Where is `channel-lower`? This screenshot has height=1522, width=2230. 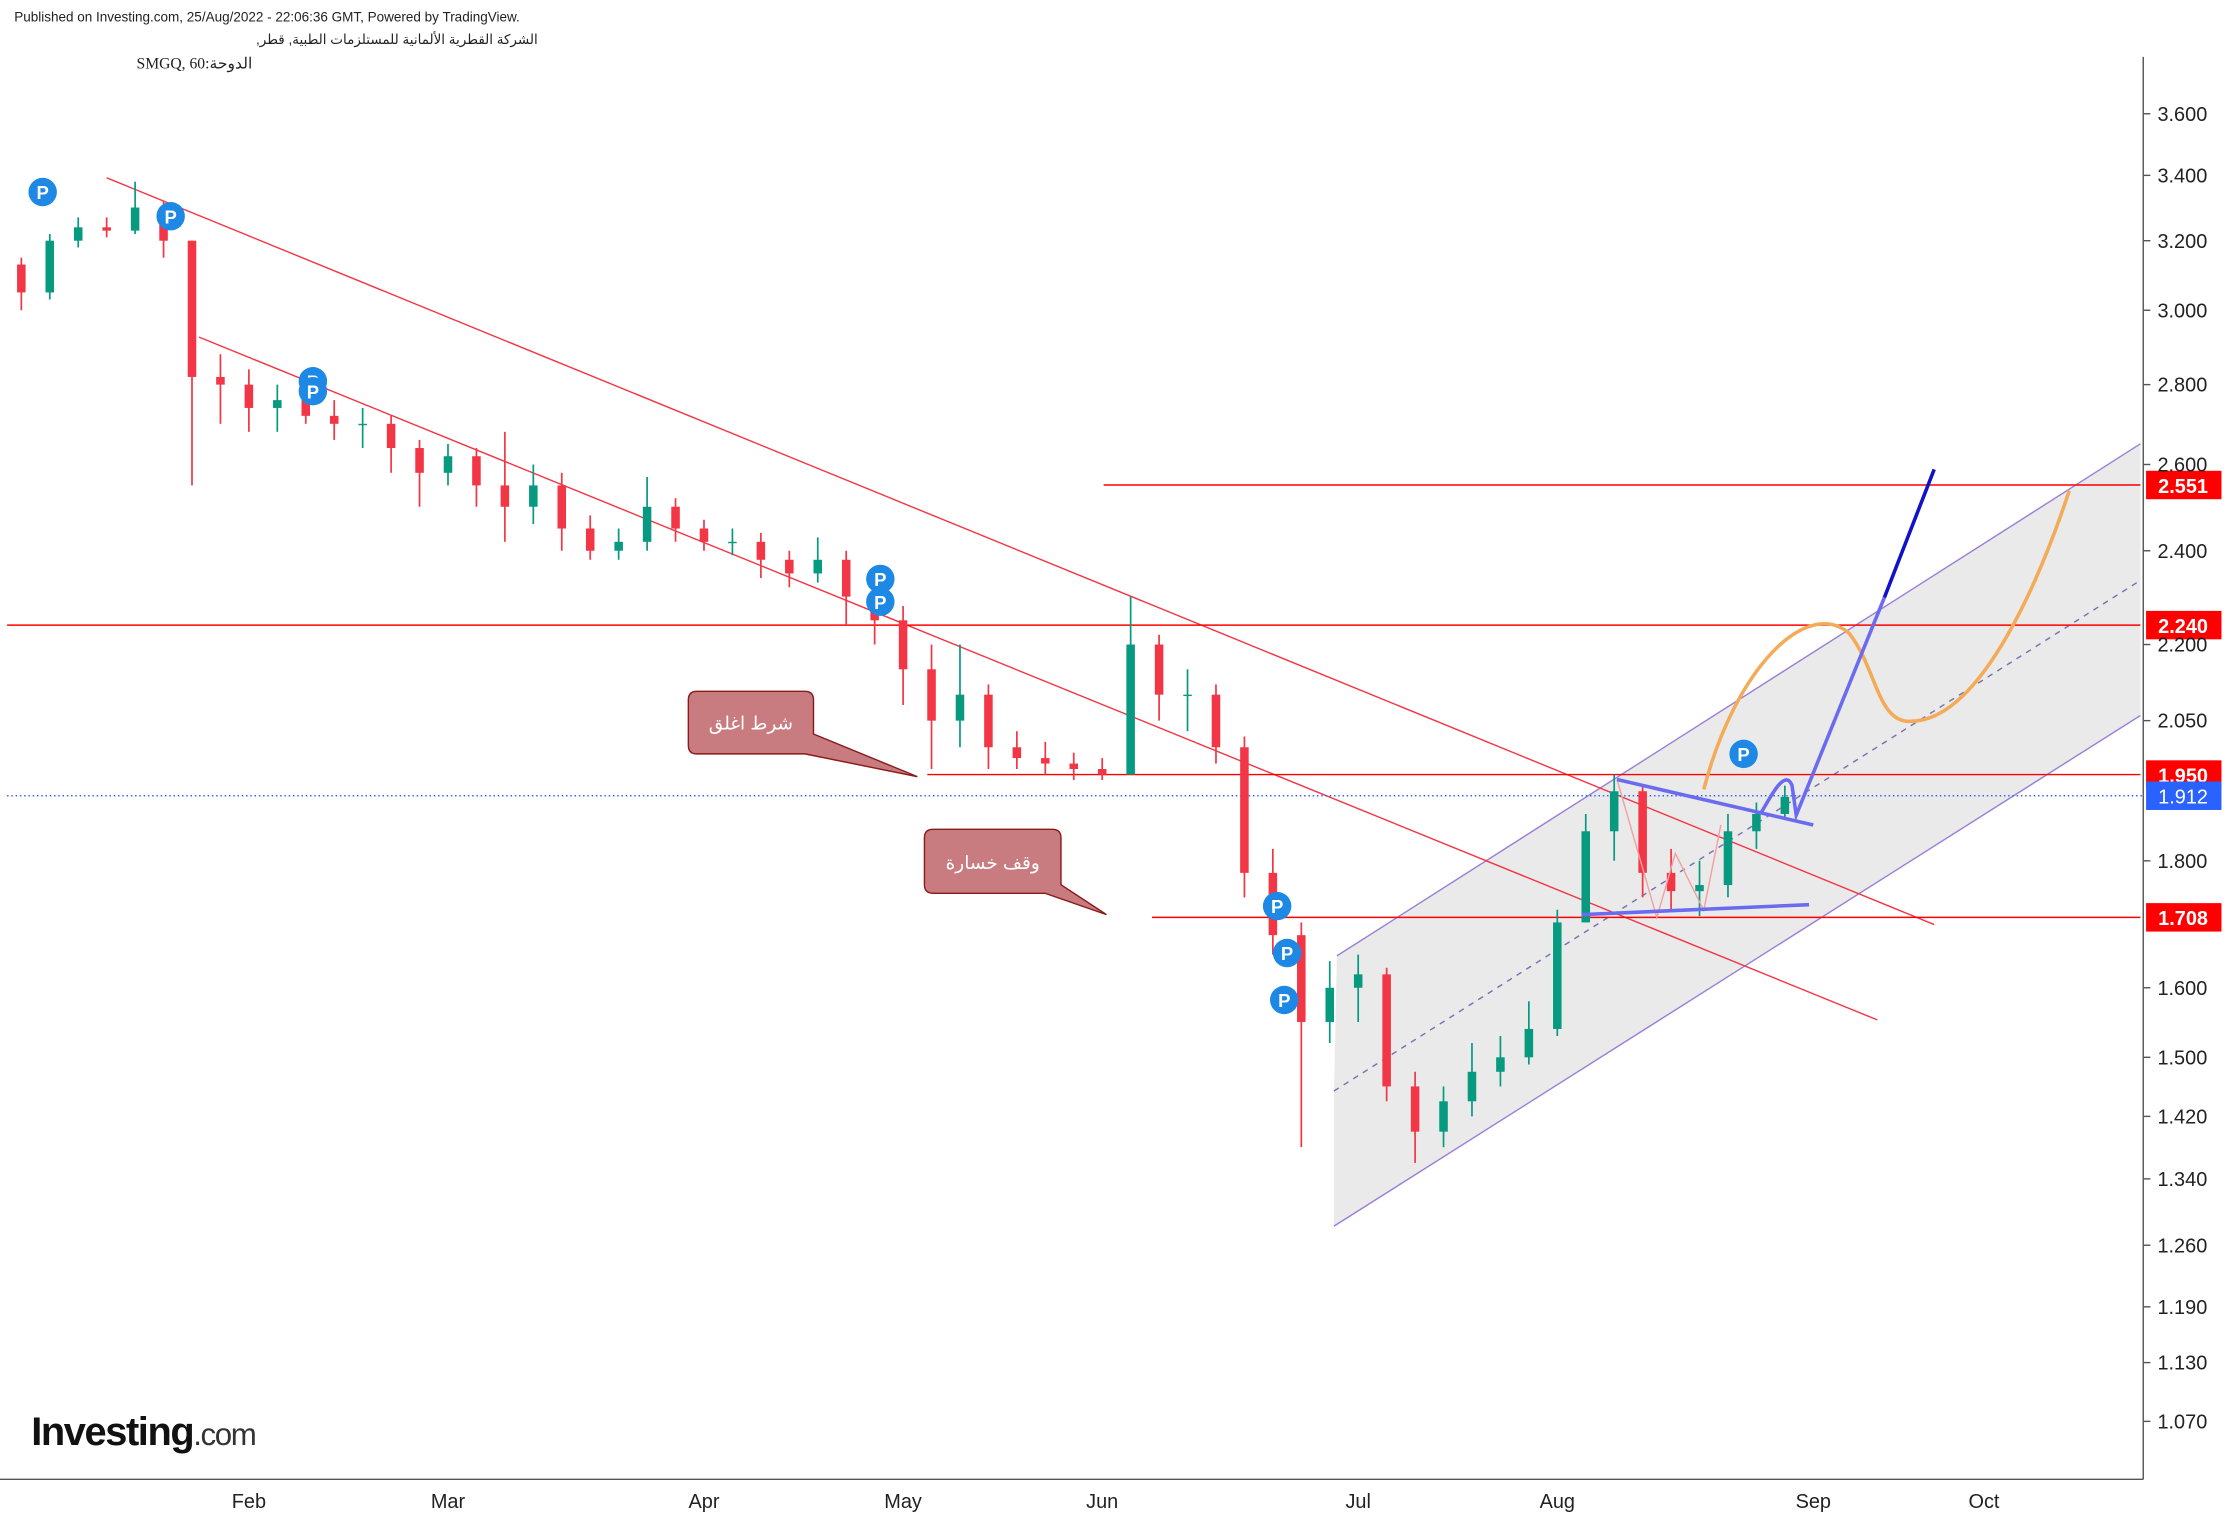
channel-lower is located at coordinates (1737, 970).